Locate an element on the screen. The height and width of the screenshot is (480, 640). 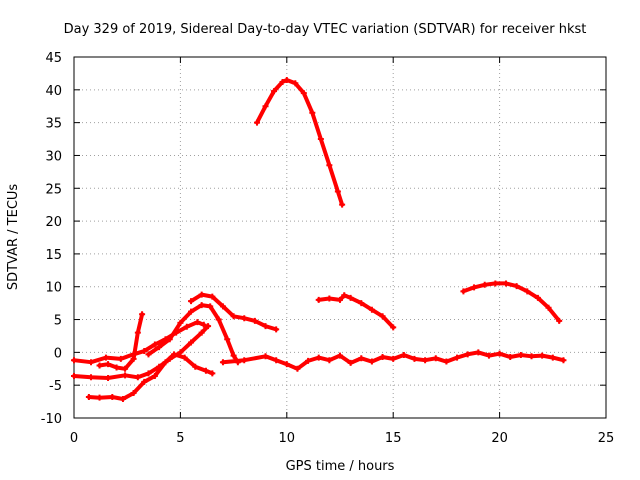
y-tick-label: 10 is located at coordinates (53, 288).